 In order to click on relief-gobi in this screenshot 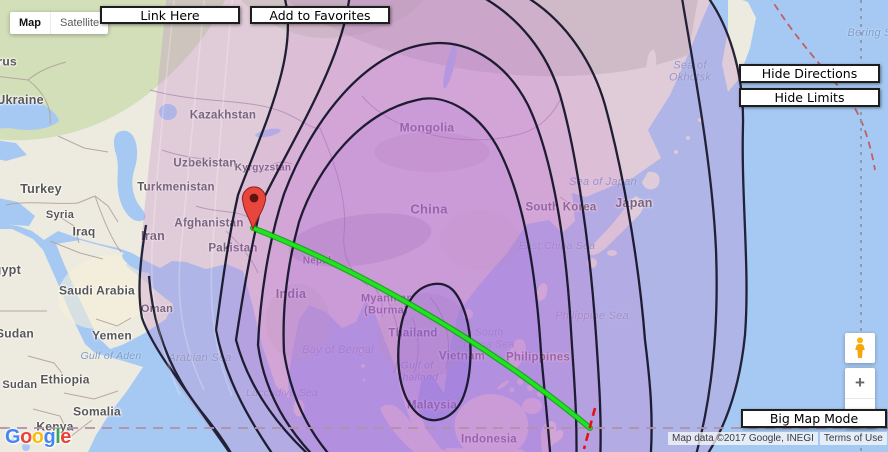, I will do `click(432, 152)`.